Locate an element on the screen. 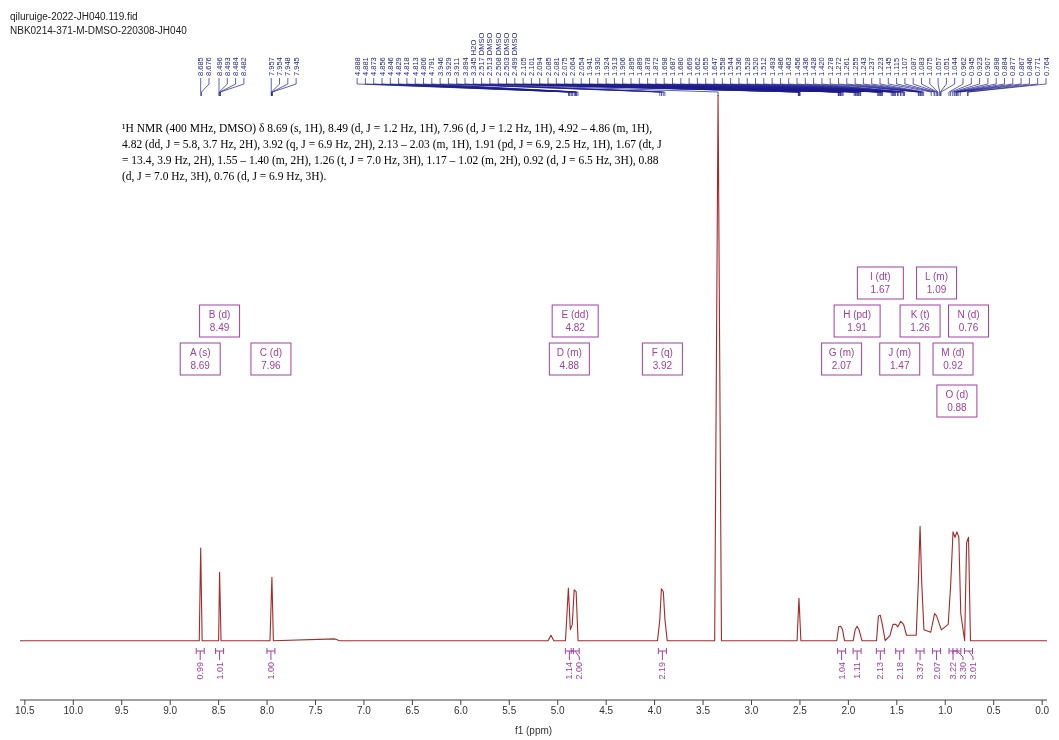  annotation: 1.14 is located at coordinates (569, 671).